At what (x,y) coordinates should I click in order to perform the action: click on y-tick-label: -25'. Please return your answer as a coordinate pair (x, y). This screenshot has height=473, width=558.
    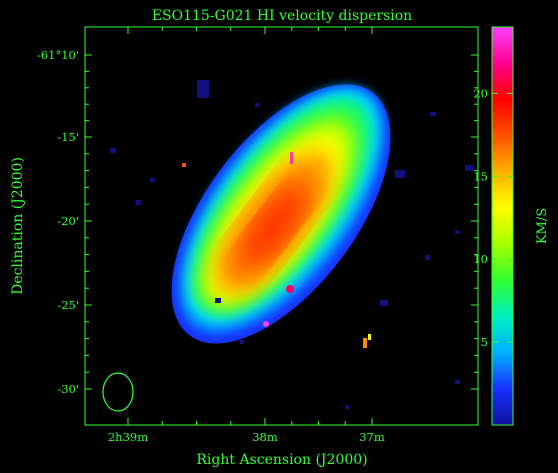
    Looking at the image, I should click on (68, 305).